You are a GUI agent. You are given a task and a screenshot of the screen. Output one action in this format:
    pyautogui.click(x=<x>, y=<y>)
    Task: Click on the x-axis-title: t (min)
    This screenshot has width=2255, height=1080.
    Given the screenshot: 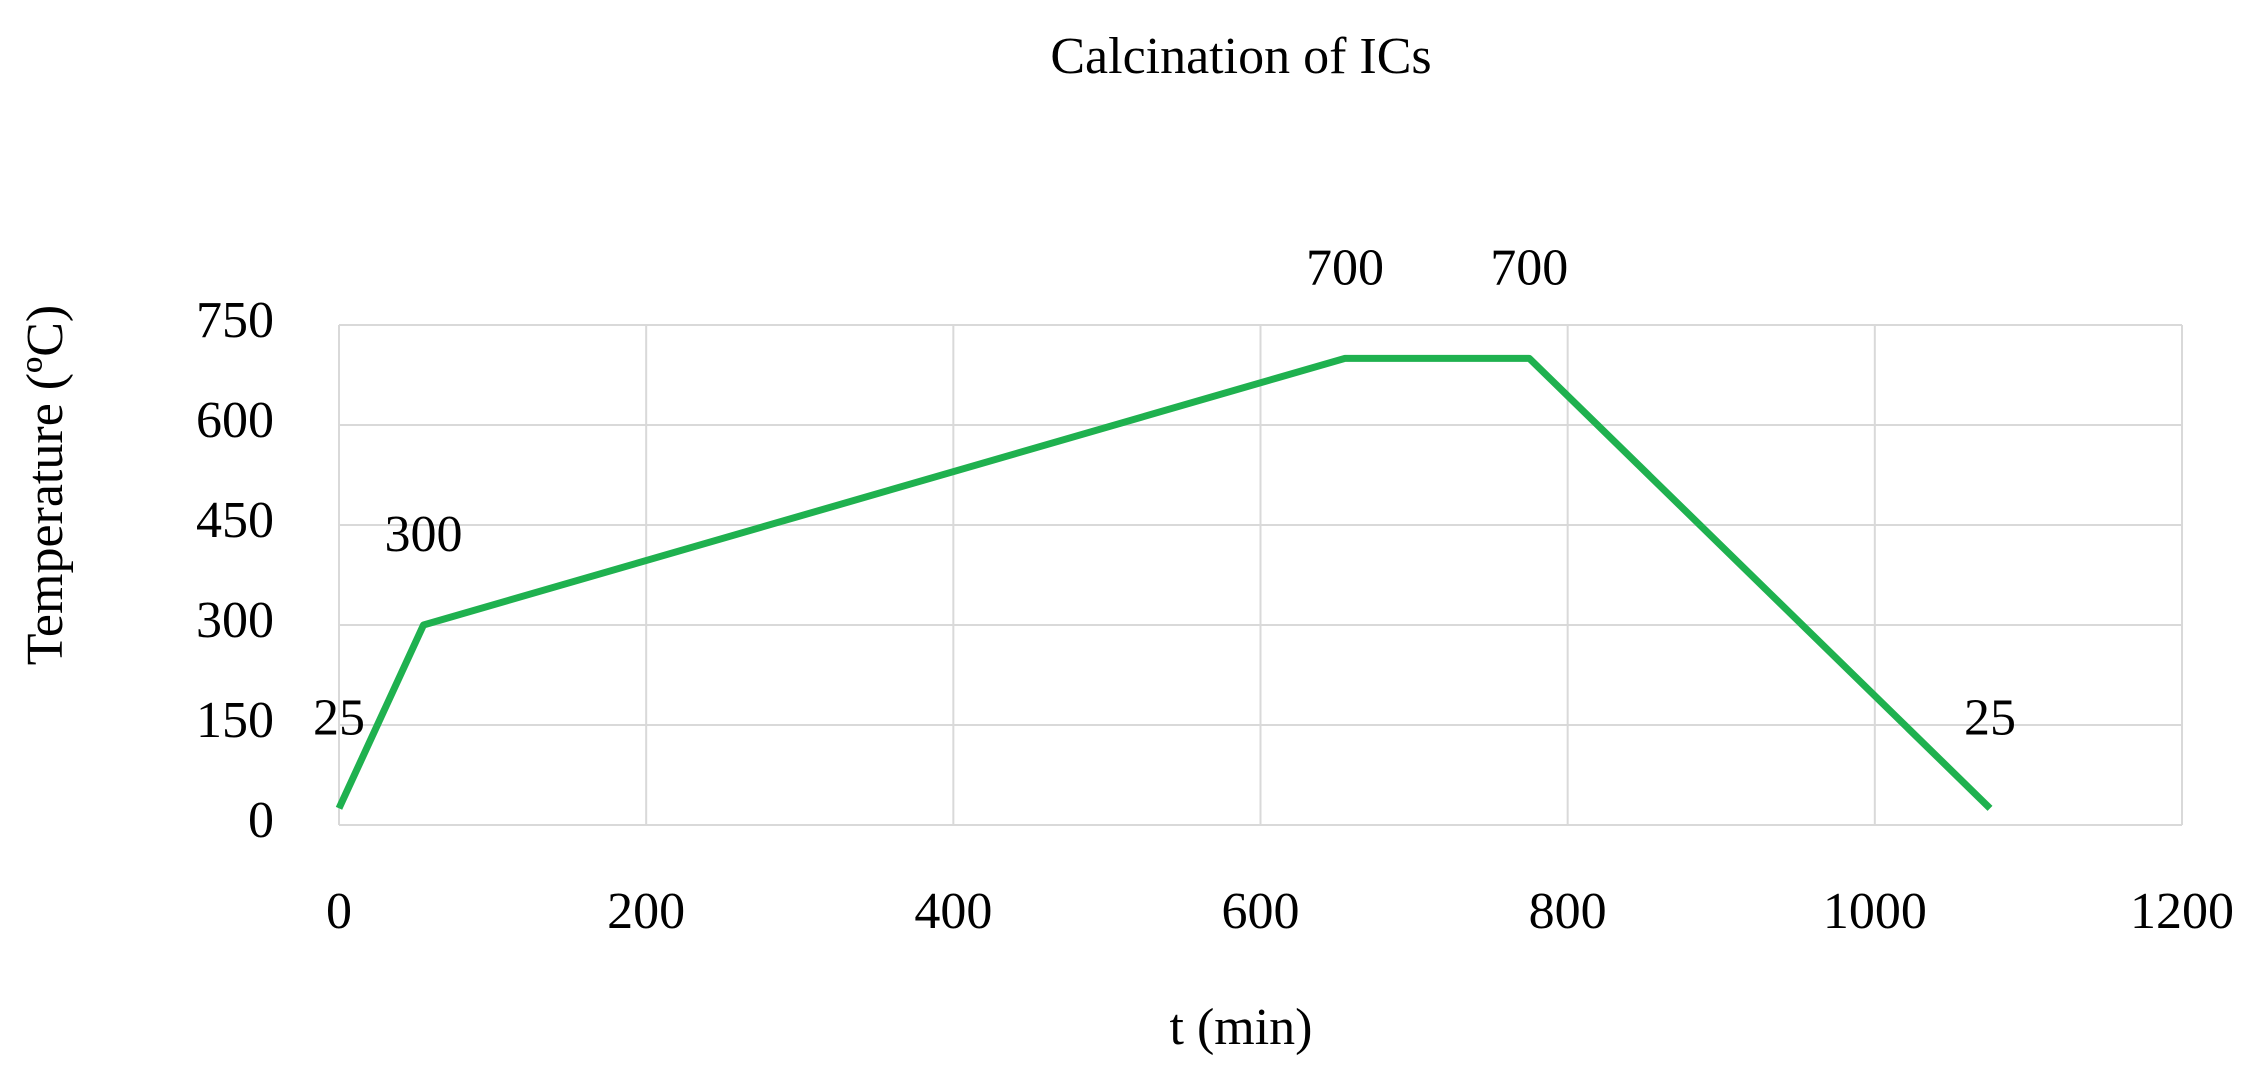 What is the action you would take?
    pyautogui.click(x=1241, y=1027)
    